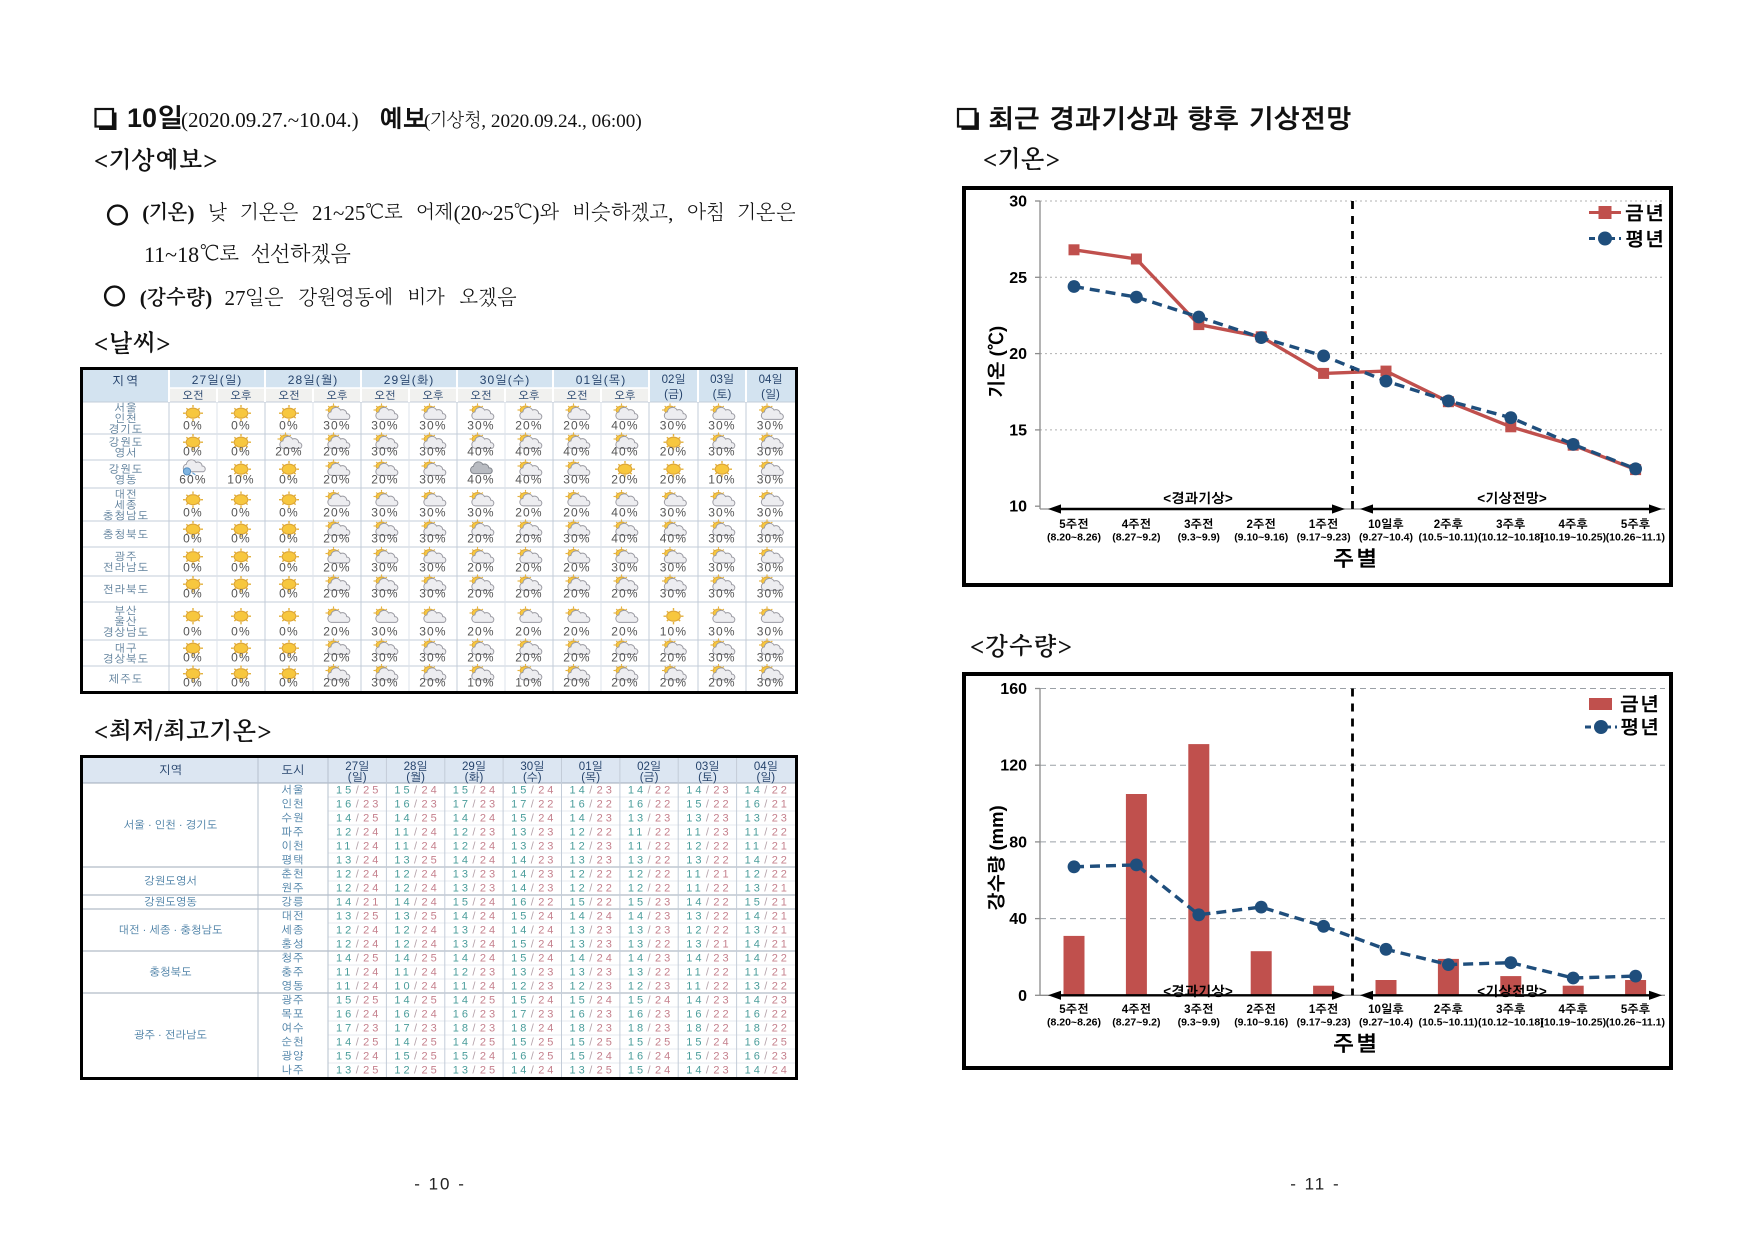  What do you see at coordinates (1199, 538) in the screenshot?
I see `svg-text: (9.3~9.9)` at bounding box center [1199, 538].